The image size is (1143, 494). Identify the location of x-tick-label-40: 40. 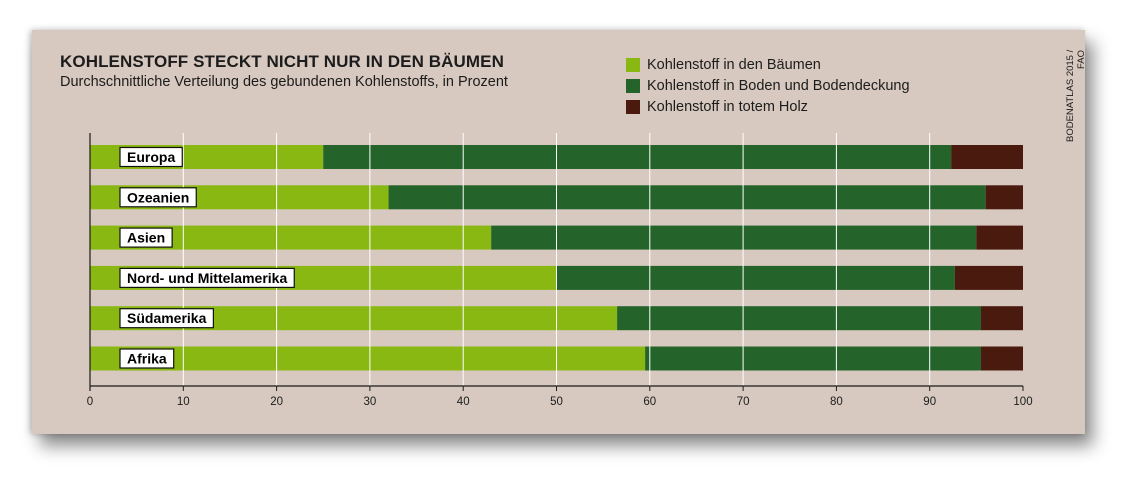
(463, 402).